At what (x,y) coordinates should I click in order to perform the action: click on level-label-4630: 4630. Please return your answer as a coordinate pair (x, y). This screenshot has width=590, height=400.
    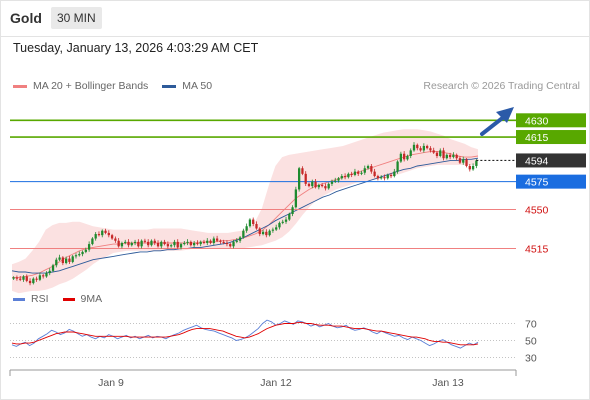
    Looking at the image, I should click on (537, 121).